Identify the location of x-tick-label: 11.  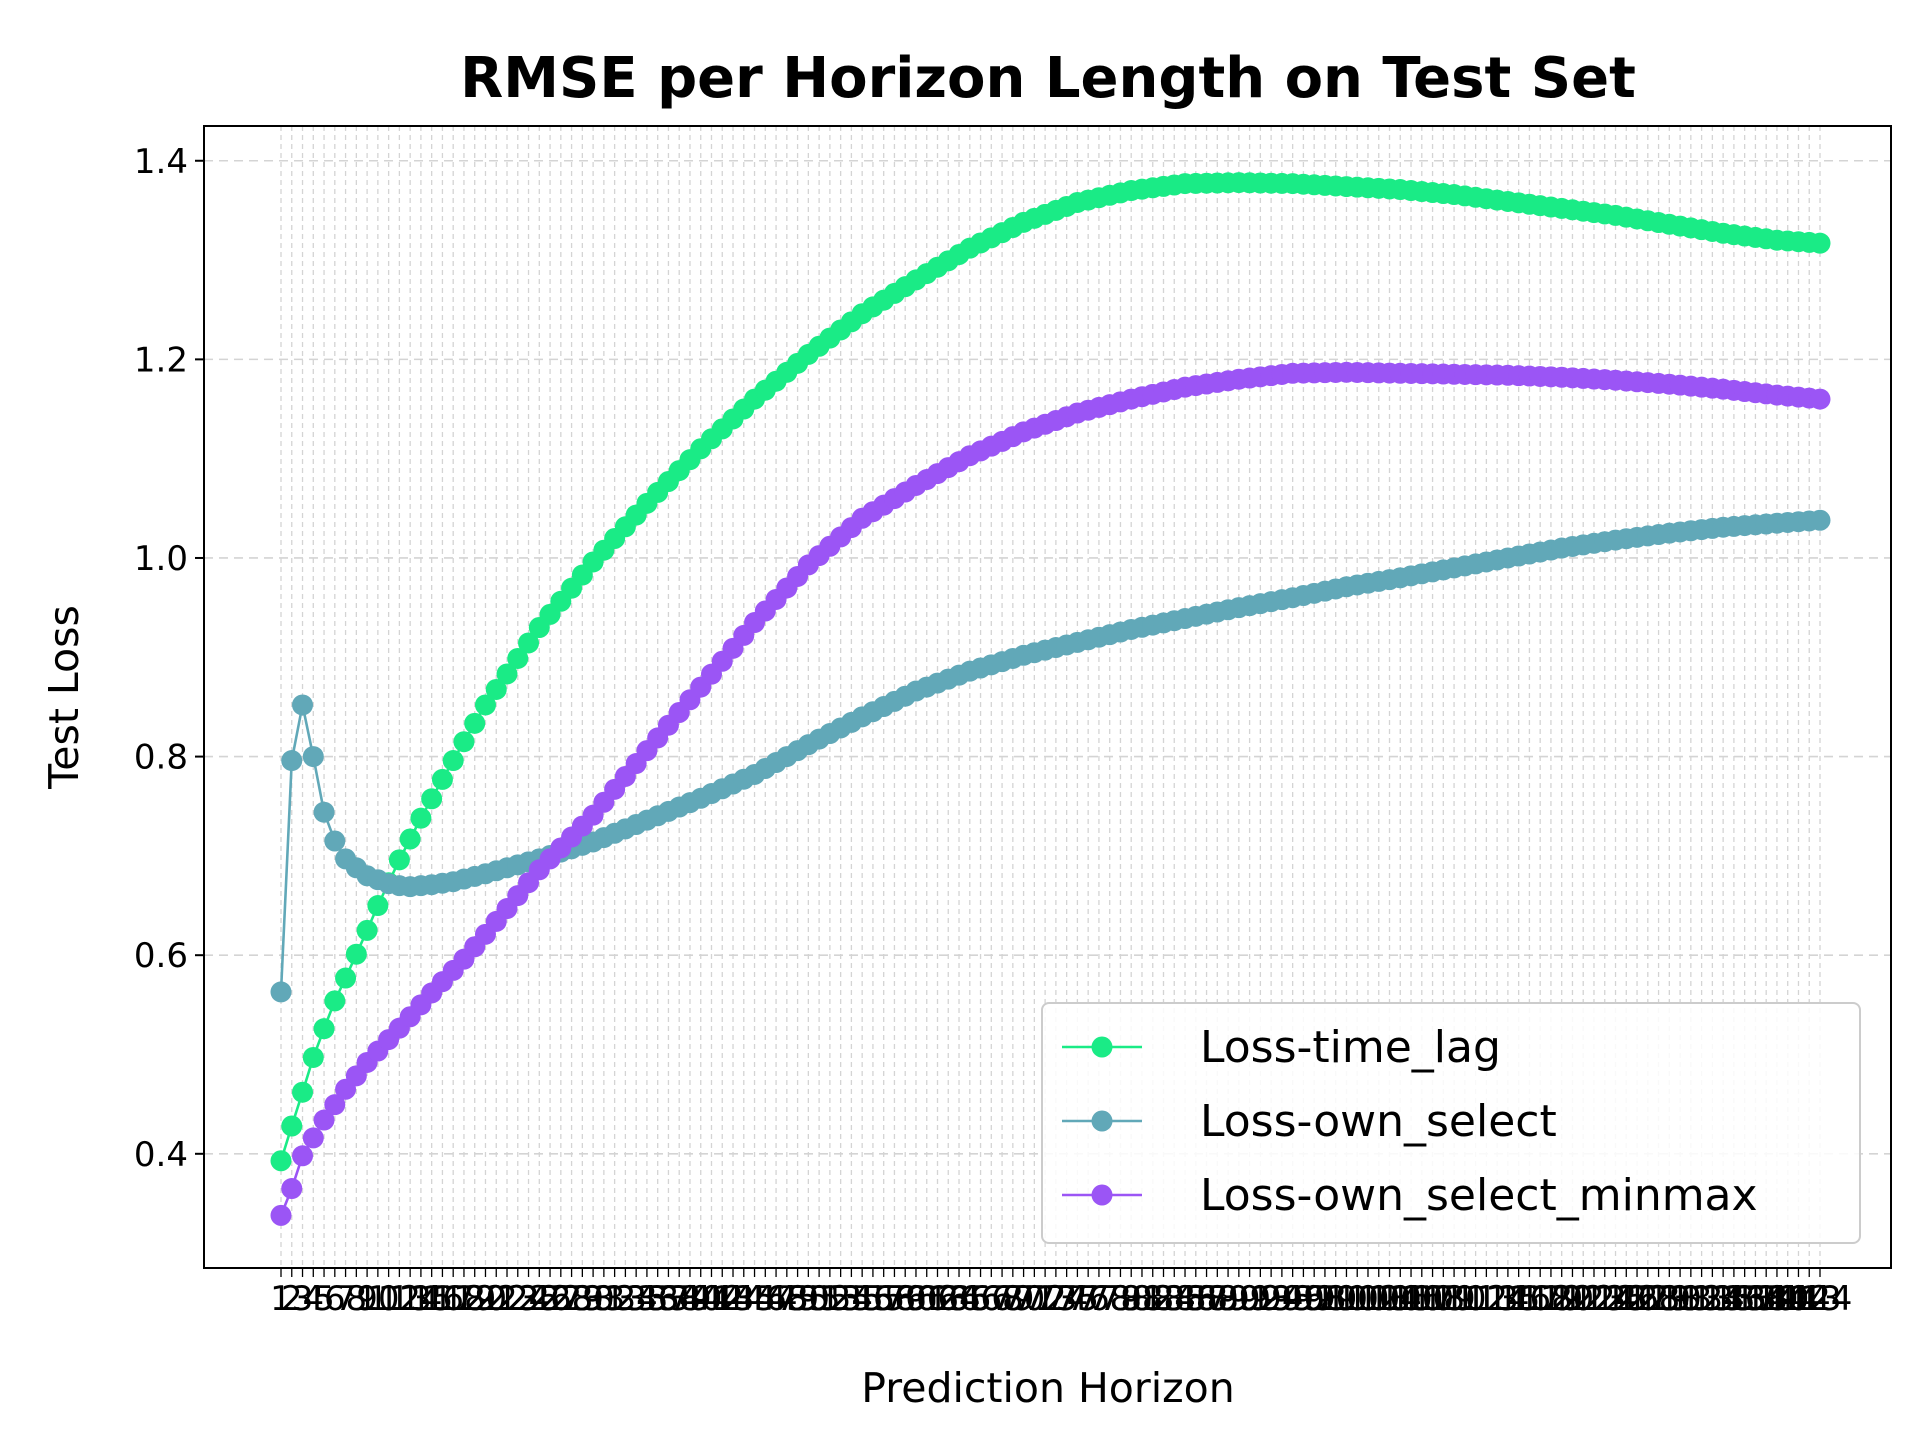
(388, 1299).